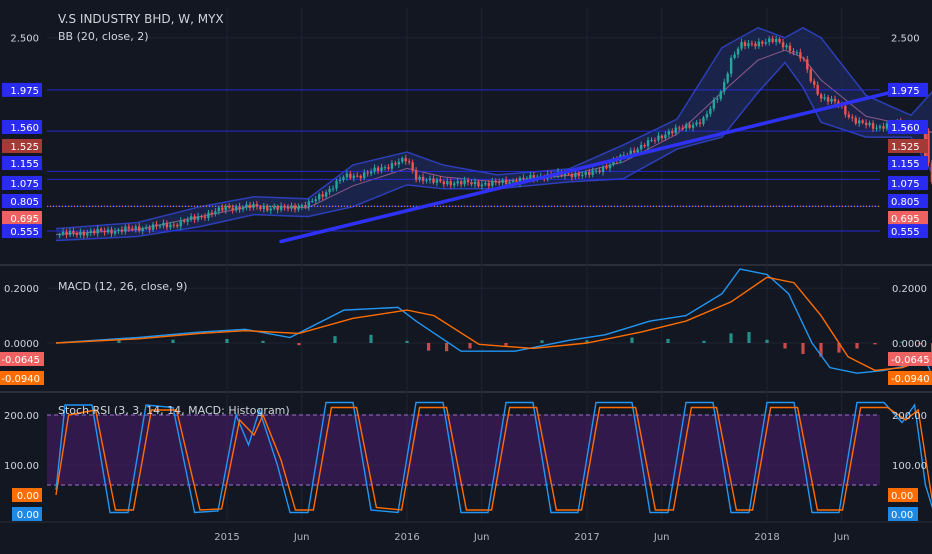  What do you see at coordinates (24, 91) in the screenshot?
I see `price-axis-label: 1.975` at bounding box center [24, 91].